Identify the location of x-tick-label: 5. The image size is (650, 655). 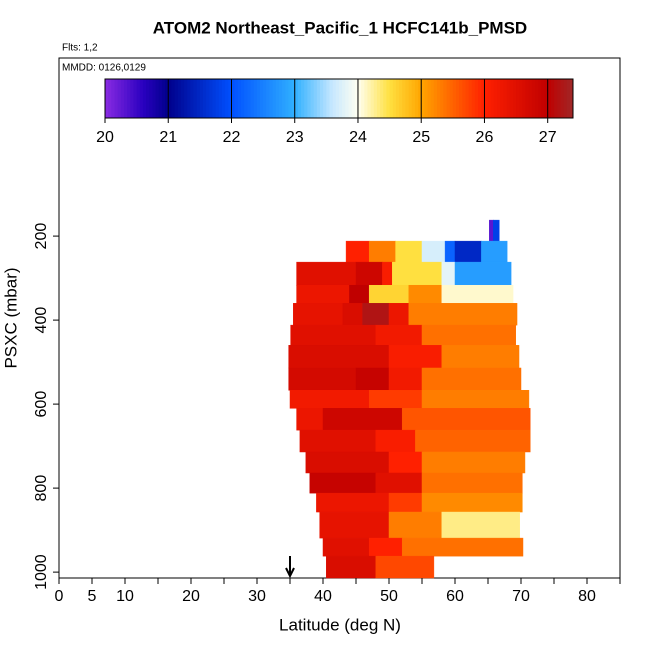
(92, 596).